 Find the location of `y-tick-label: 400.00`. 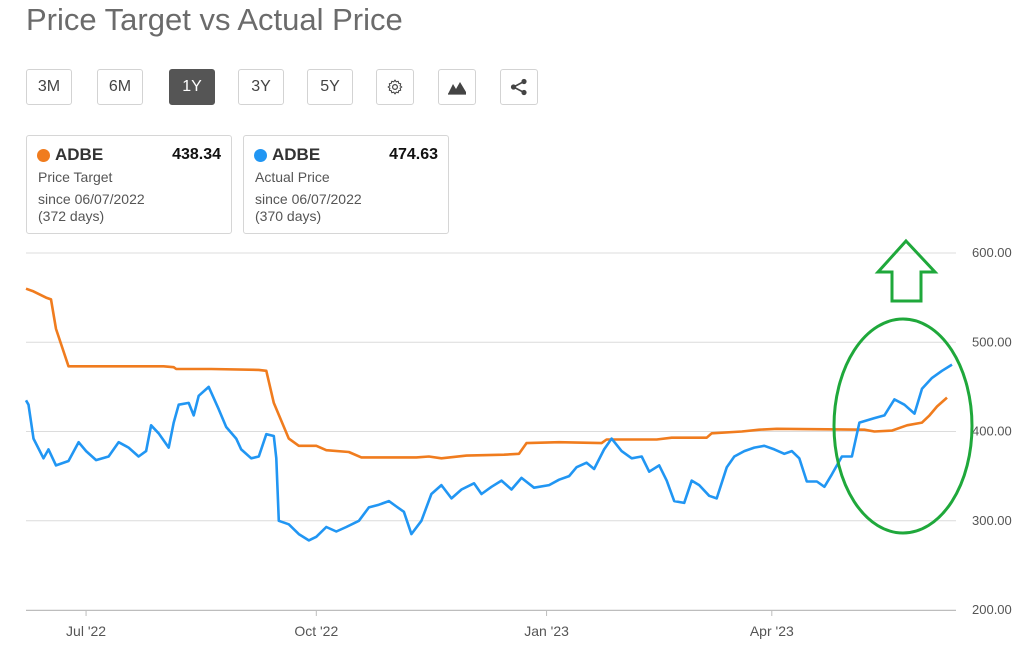

y-tick-label: 400.00 is located at coordinates (992, 431).